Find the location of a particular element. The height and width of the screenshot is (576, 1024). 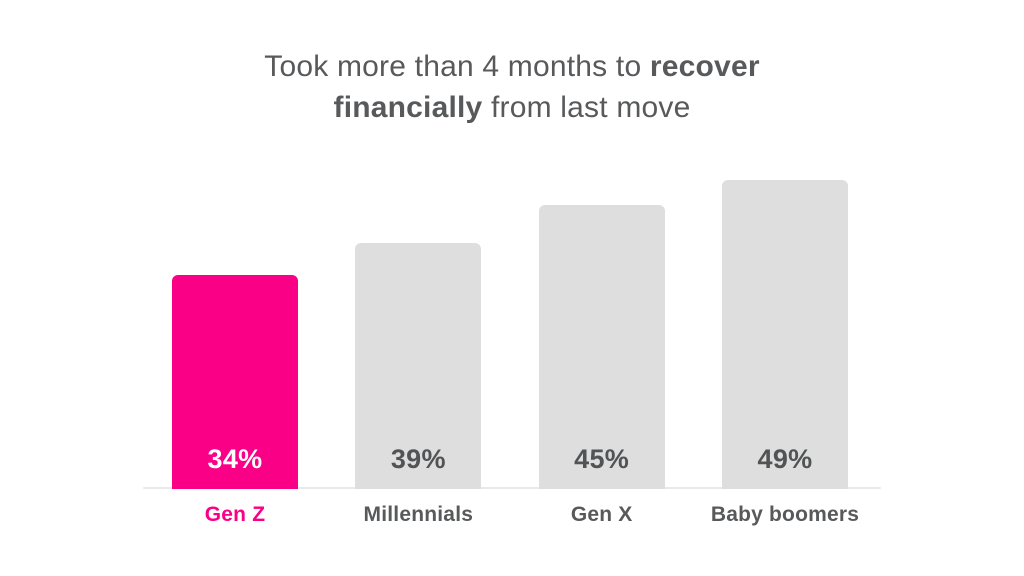

bar-millennials: 39% is located at coordinates (418, 366).